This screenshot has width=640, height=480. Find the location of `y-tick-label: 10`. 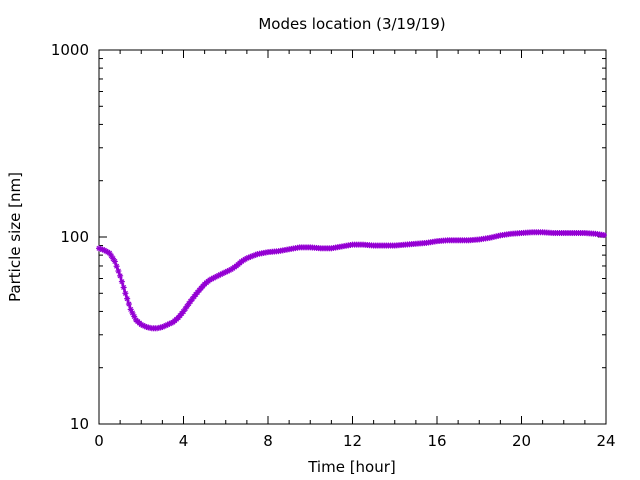

y-tick-label: 10 is located at coordinates (79, 424).